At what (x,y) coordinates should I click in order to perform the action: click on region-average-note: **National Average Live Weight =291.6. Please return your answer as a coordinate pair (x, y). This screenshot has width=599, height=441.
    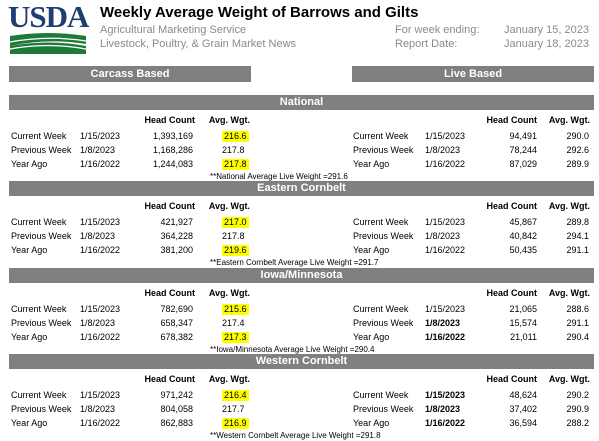
    Looking at the image, I should click on (279, 176).